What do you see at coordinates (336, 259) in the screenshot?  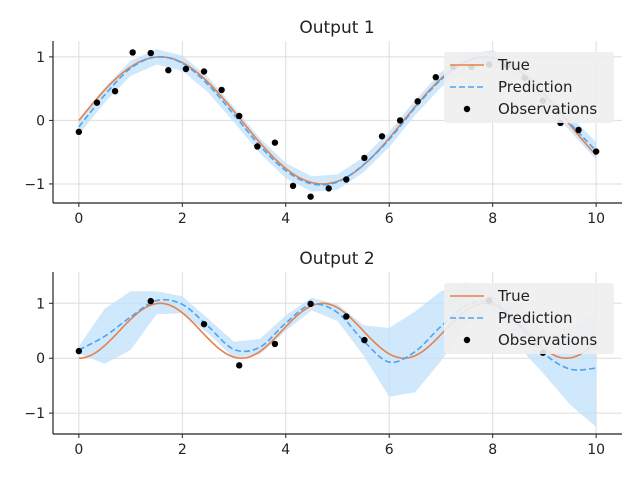 I see `panel-2-title: Output 2` at bounding box center [336, 259].